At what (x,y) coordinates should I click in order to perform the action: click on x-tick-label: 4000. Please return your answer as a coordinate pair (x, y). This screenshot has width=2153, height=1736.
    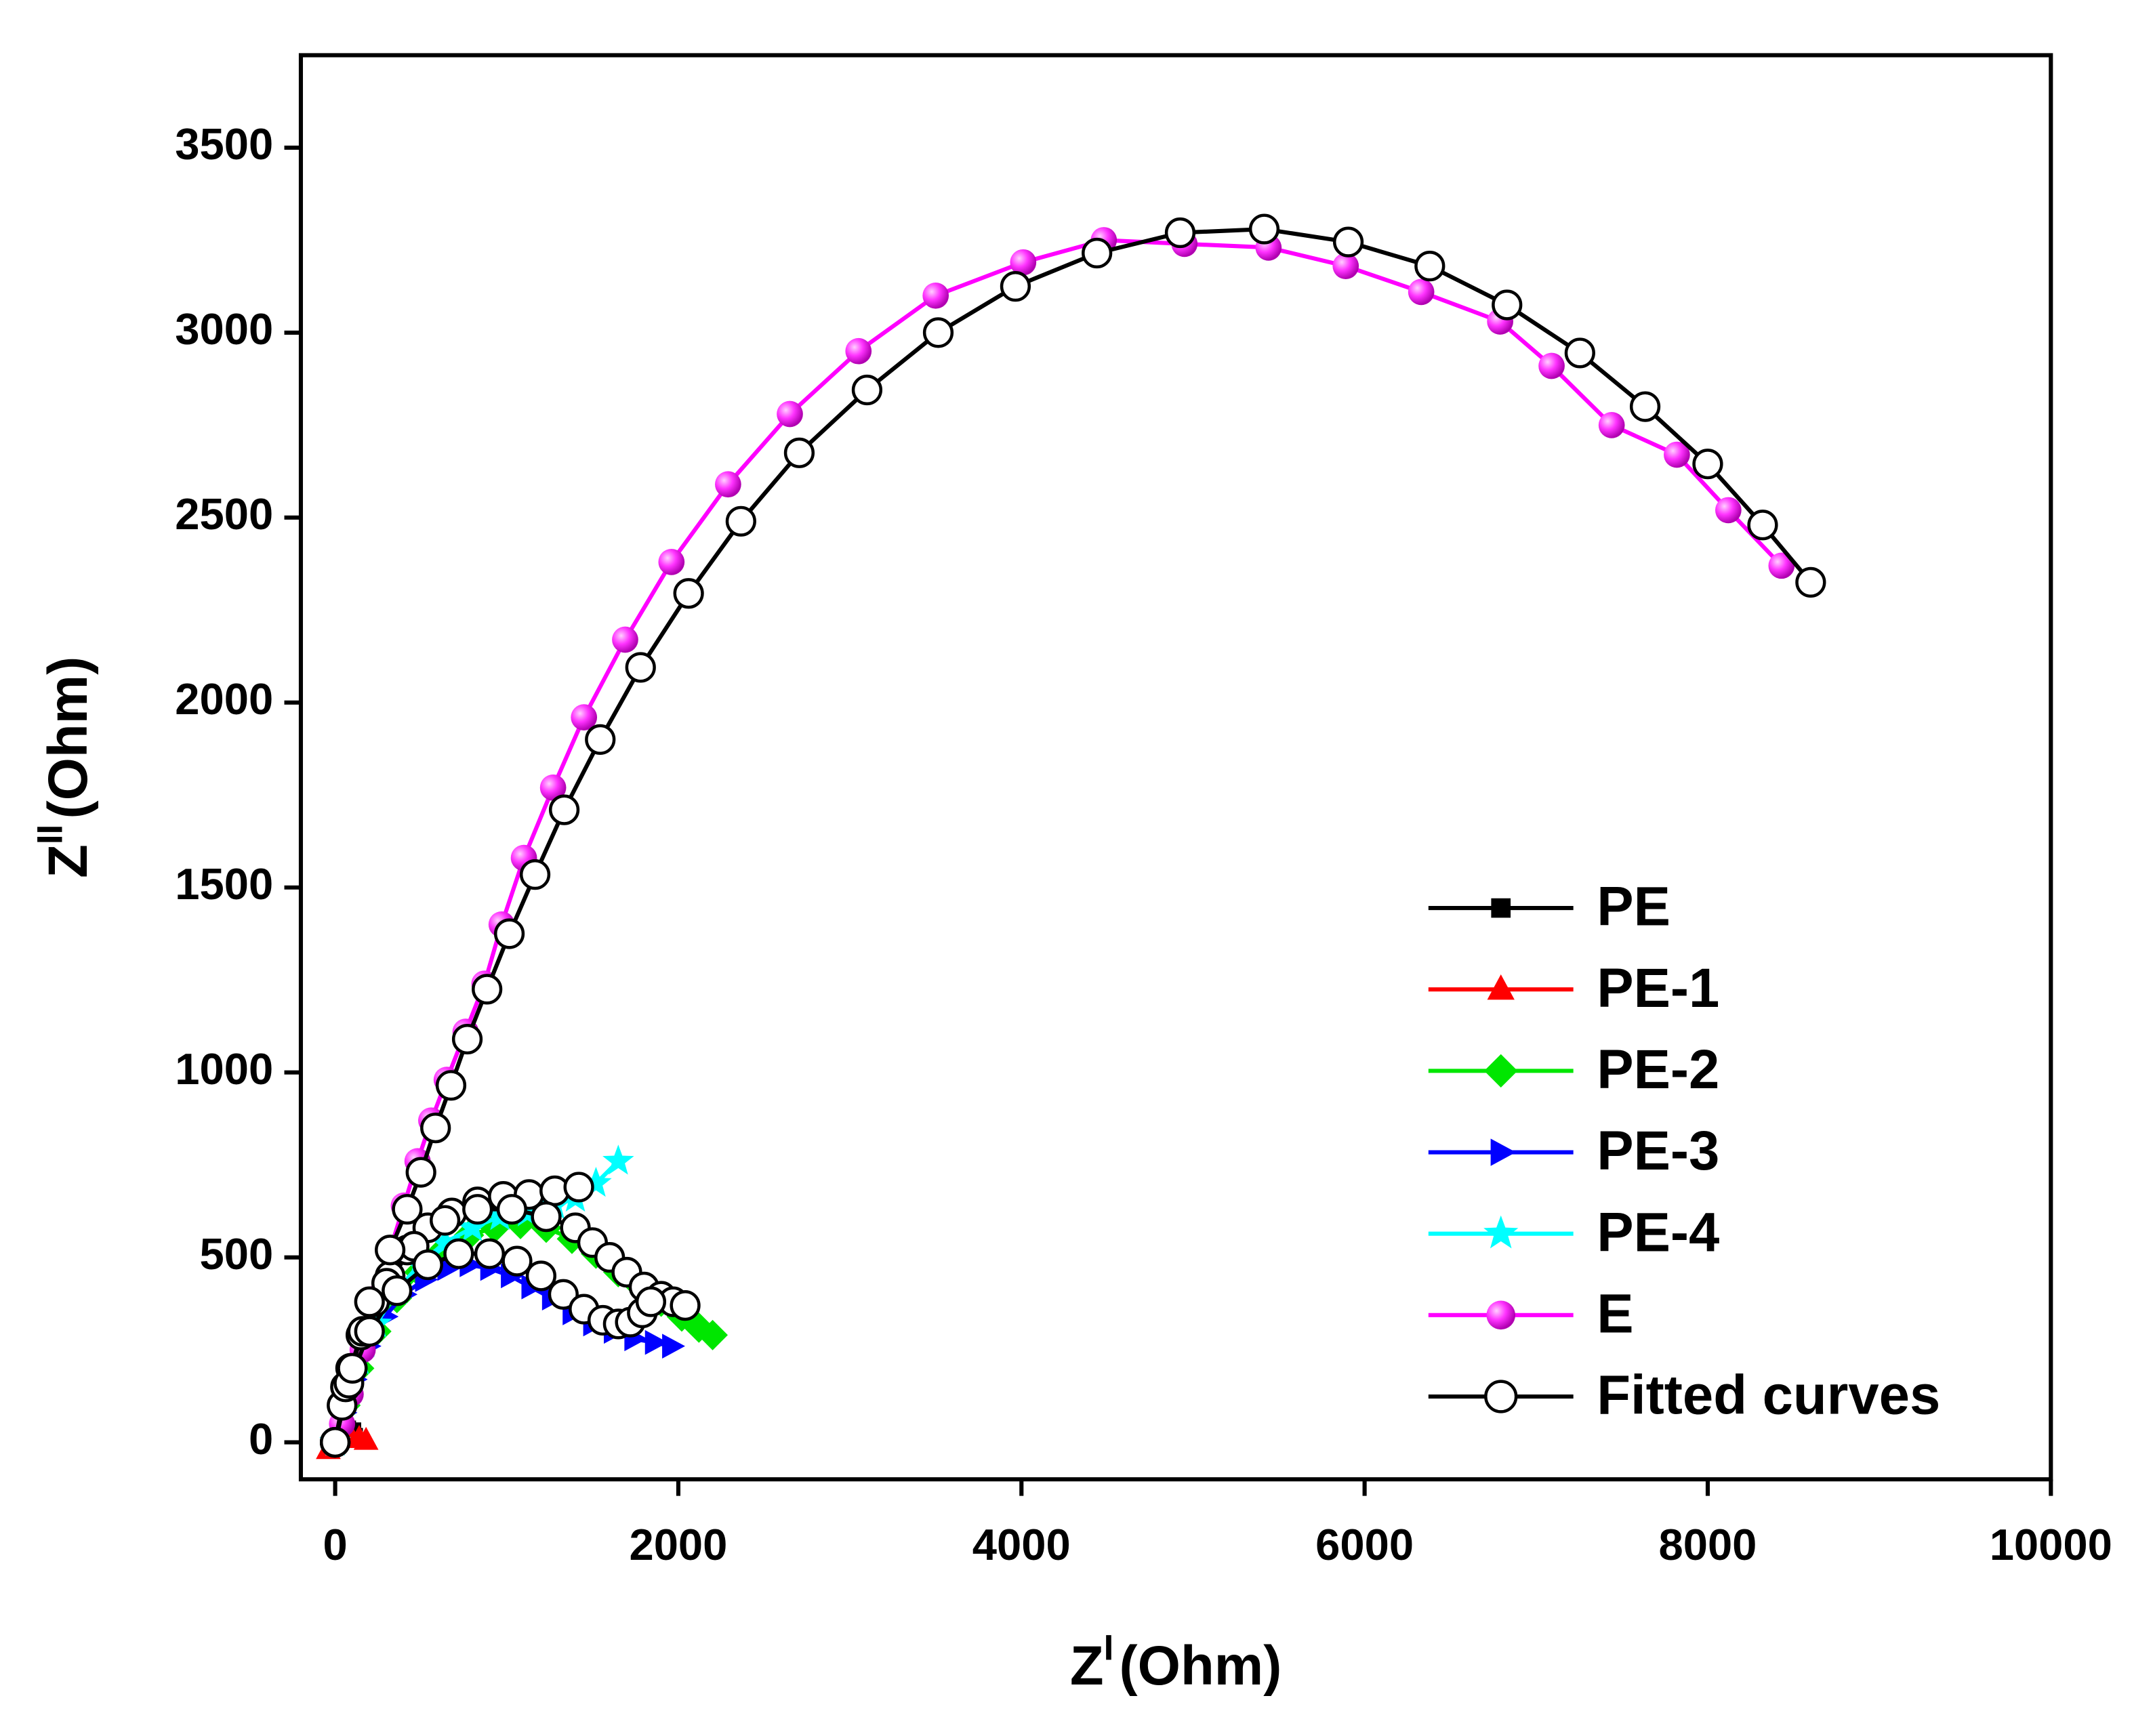
    Looking at the image, I should click on (1021, 1544).